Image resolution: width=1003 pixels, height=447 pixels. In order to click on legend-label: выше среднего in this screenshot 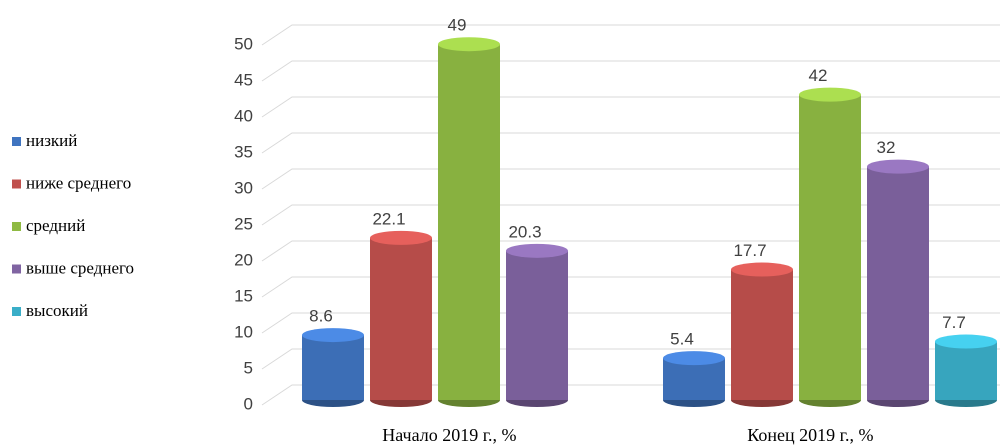, I will do `click(80, 267)`.